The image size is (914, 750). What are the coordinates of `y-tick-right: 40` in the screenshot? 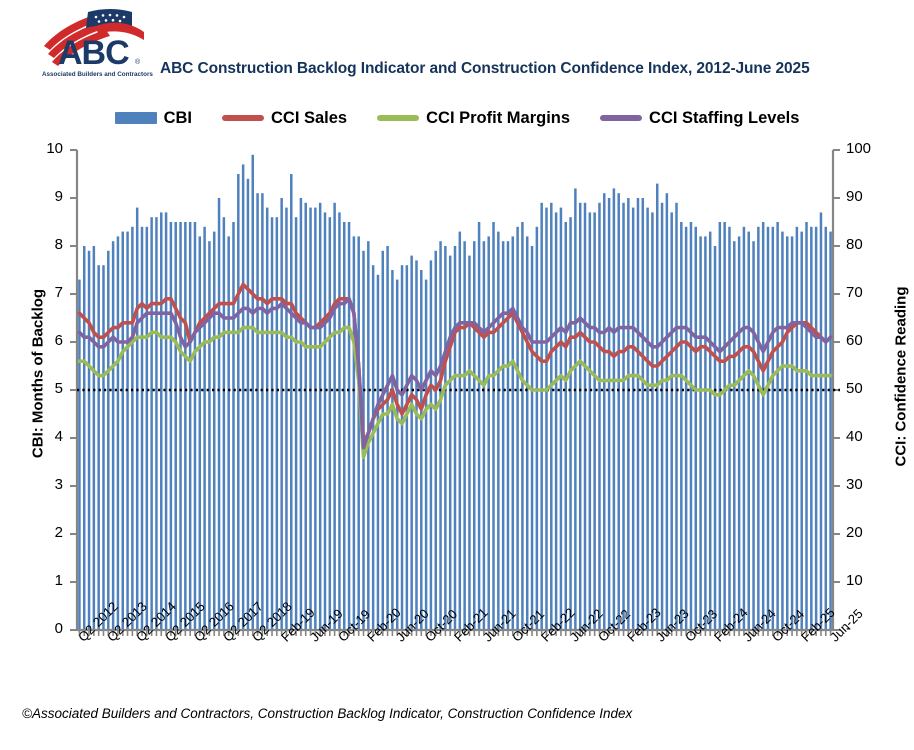 It's located at (854, 436).